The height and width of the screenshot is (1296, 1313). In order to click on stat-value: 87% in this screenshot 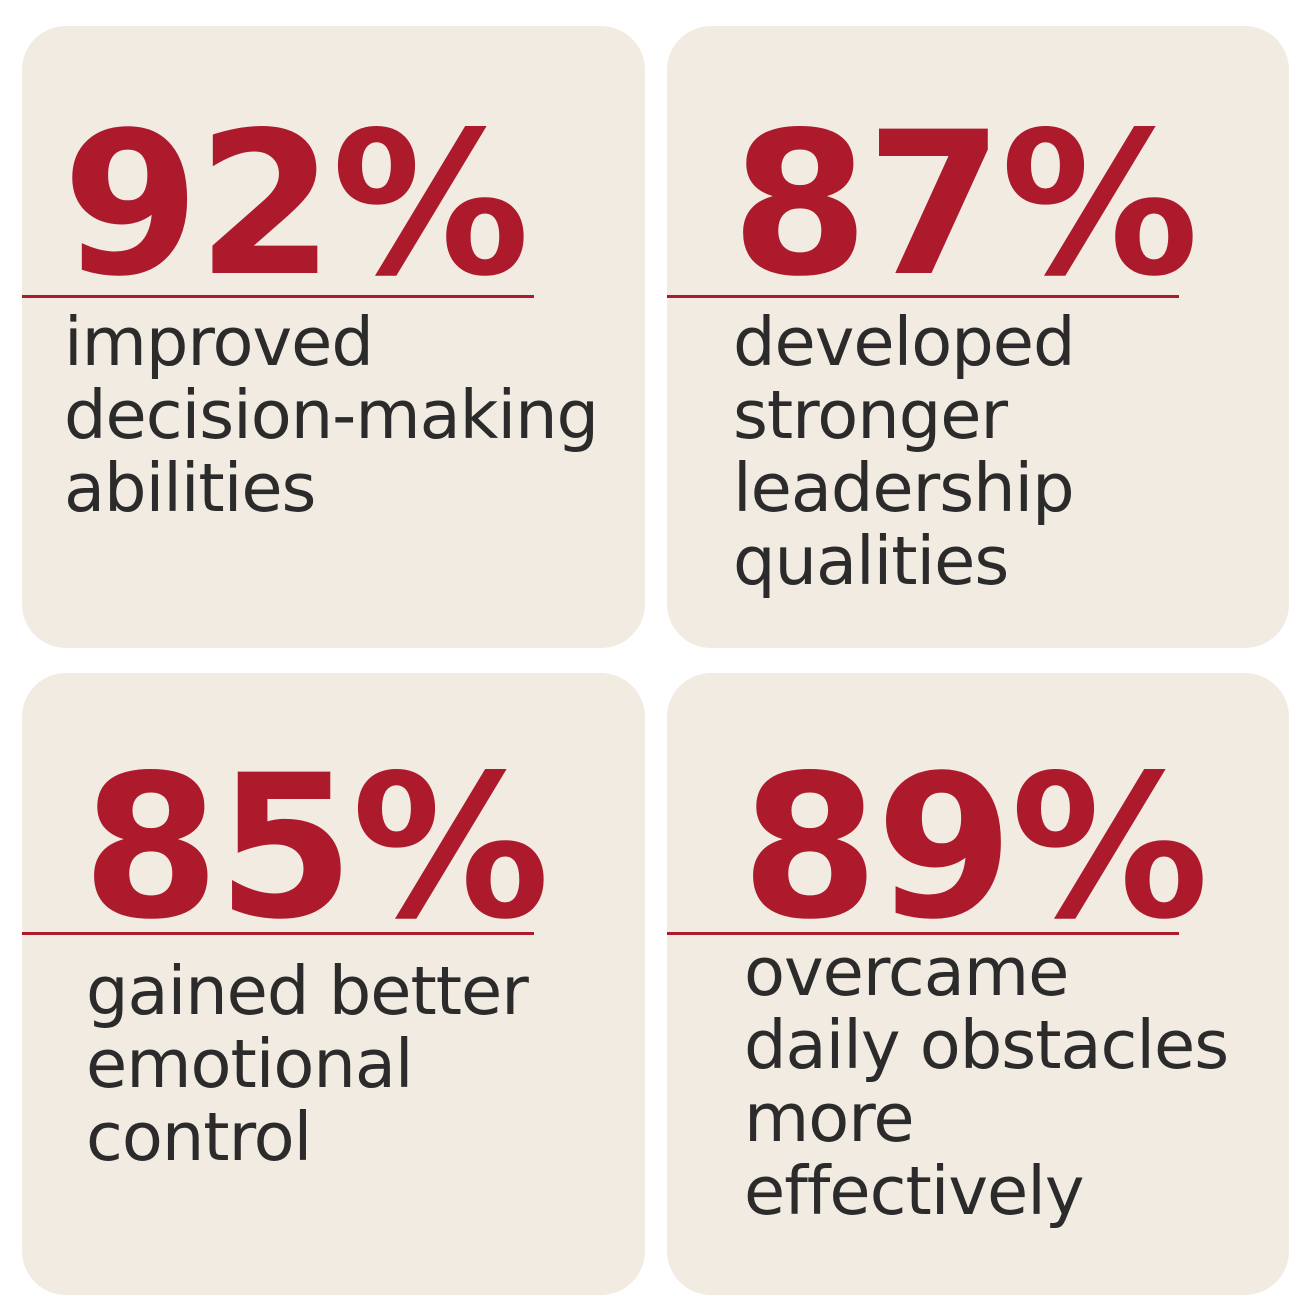, I will do `click(965, 204)`.